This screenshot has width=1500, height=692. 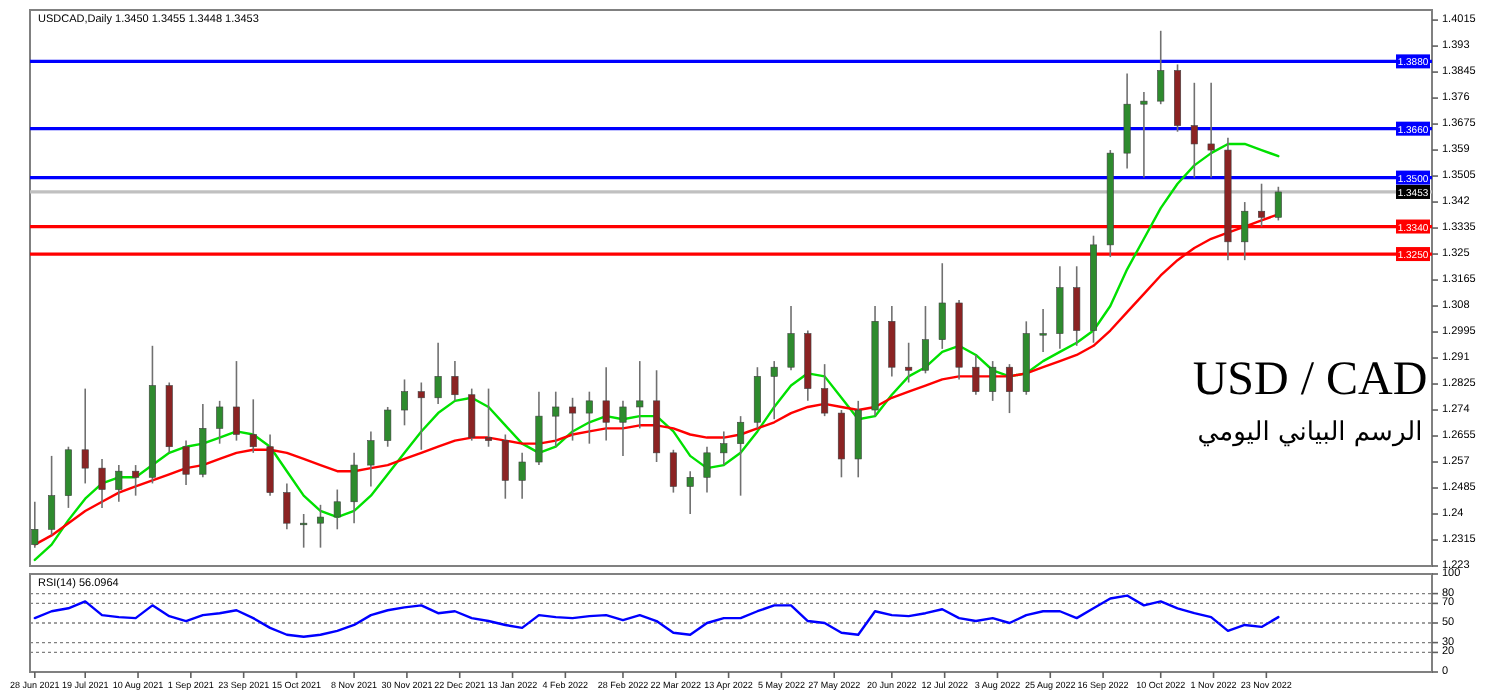 I want to click on line-series, so click(x=656, y=616).